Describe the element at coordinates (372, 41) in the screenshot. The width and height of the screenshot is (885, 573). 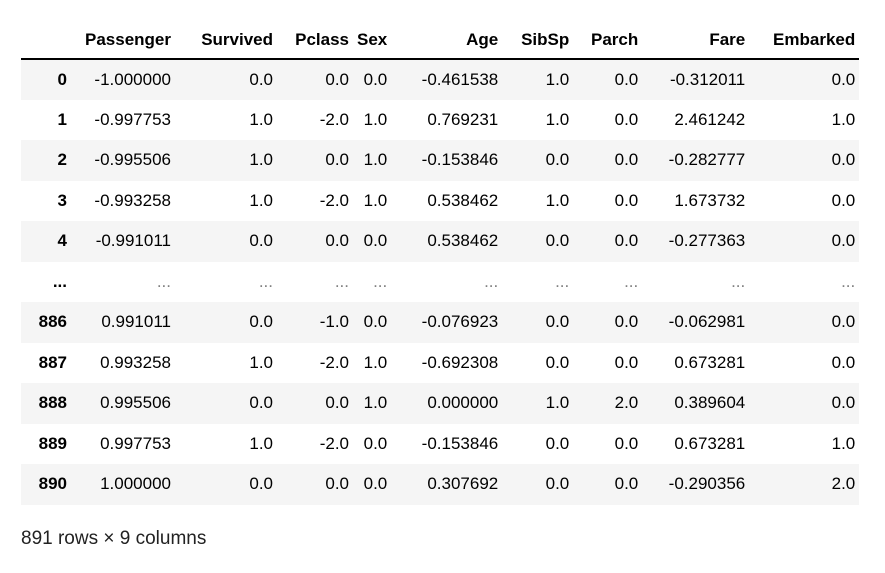
I see `column-header-sex: Sex` at that location.